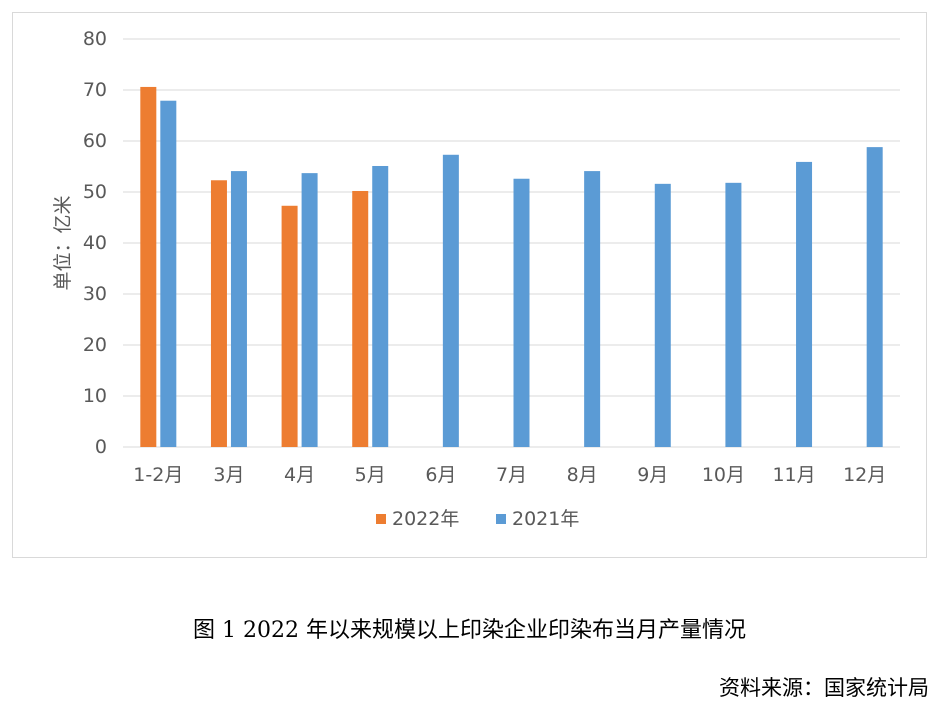 This screenshot has height=726, width=939. What do you see at coordinates (864, 475) in the screenshot?
I see `x-tick-label: 12月` at bounding box center [864, 475].